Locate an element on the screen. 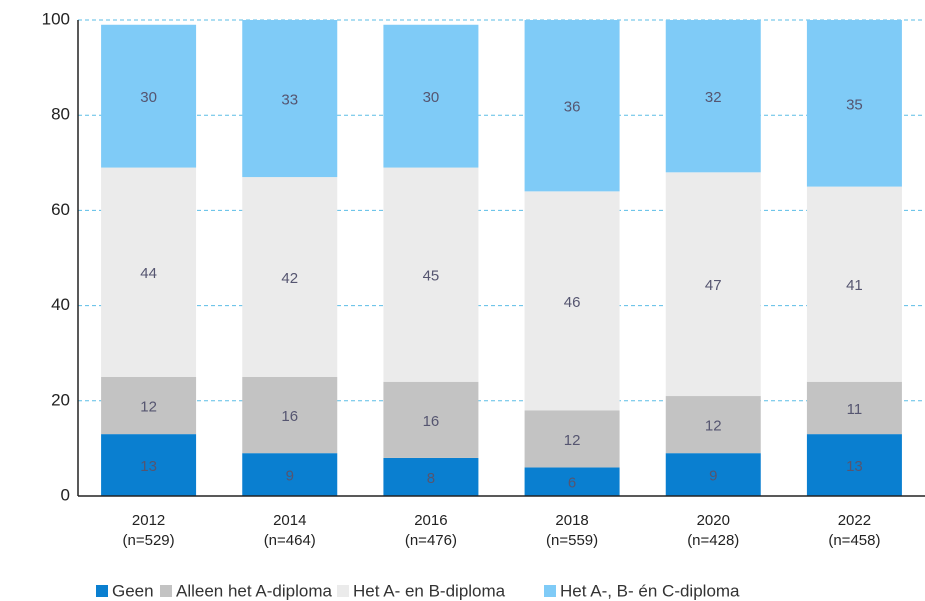 This screenshot has height=601, width=925. data-label: 32 is located at coordinates (713, 97).